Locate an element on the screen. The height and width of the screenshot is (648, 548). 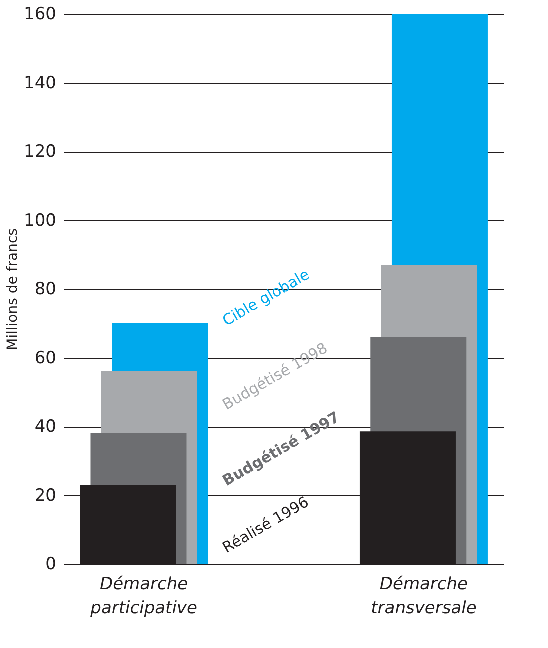
y-tick-label: 80 is located at coordinates (45, 290).